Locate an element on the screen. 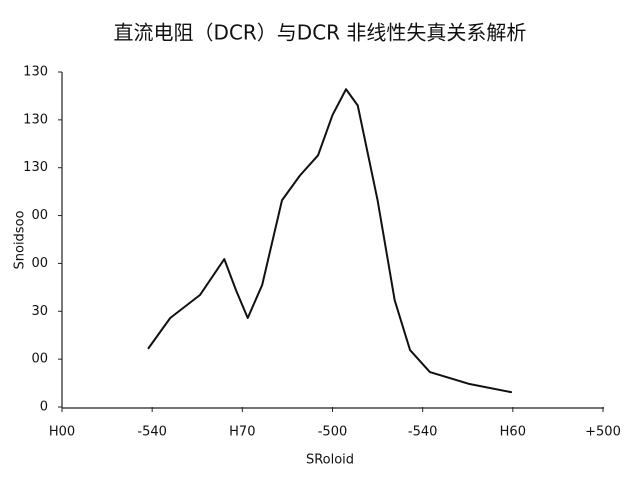 This screenshot has height=480, width=640. x-tick-label: -500 is located at coordinates (333, 432).